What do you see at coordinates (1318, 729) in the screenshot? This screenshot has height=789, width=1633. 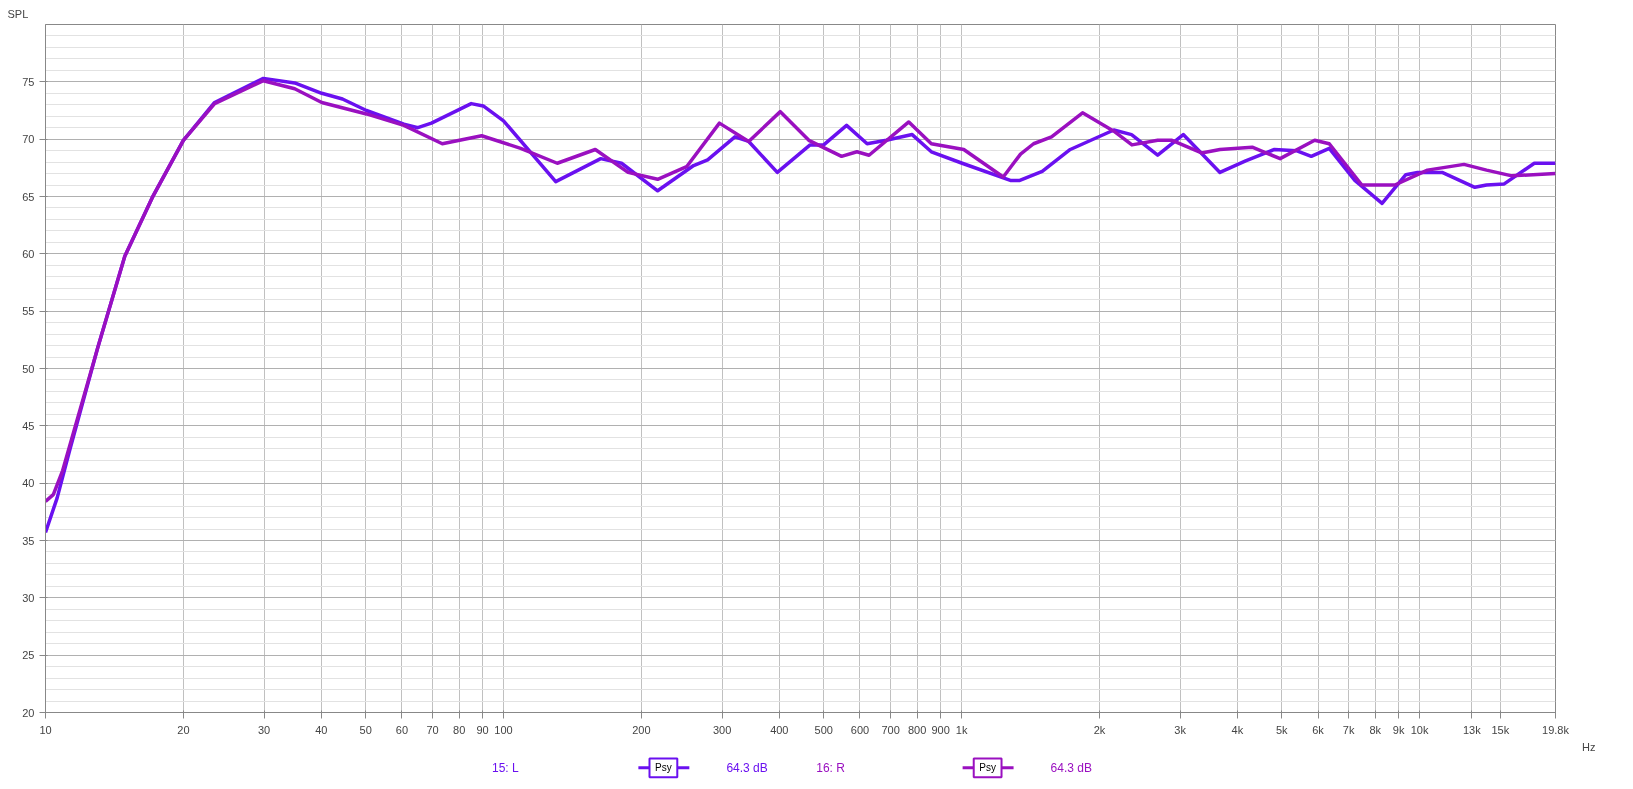 I see `x-tick-label: 6k` at bounding box center [1318, 729].